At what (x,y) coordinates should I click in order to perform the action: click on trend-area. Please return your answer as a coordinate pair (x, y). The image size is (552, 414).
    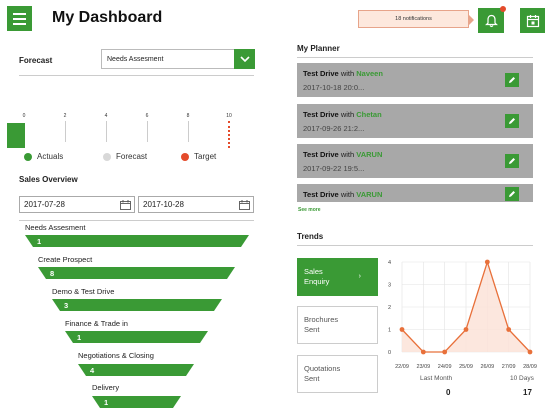
    Looking at the image, I should click on (466, 307).